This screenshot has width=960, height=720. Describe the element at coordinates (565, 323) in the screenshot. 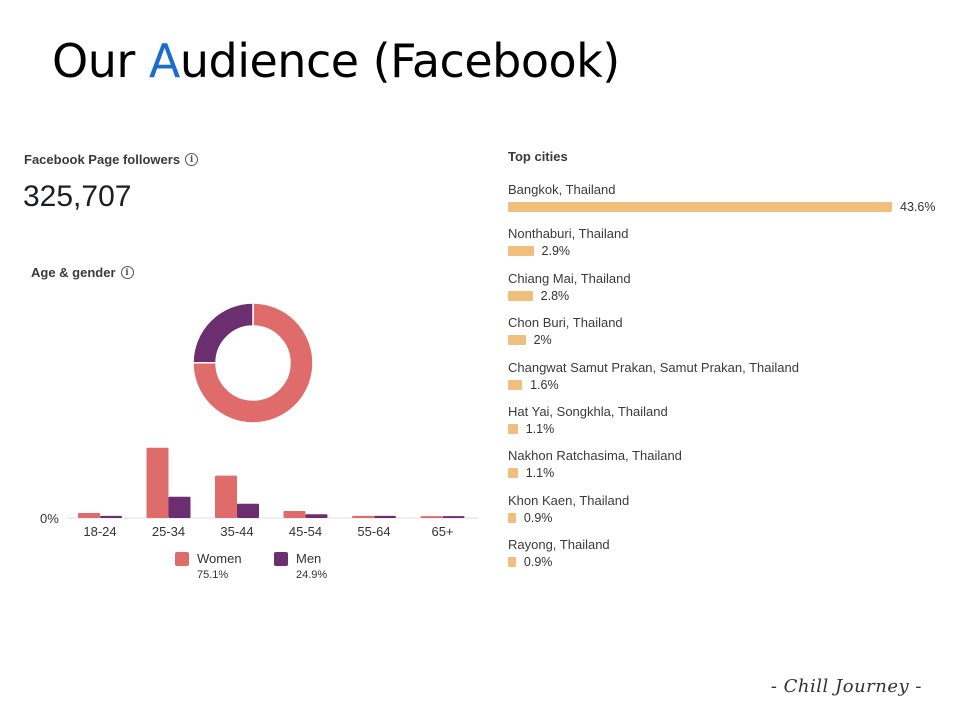

I see `city-name: Chon Buri, Thailand` at that location.